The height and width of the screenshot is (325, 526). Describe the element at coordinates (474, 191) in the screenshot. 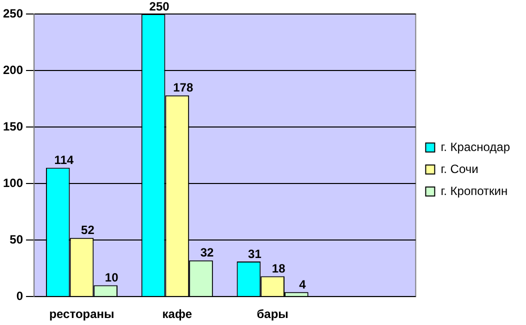

I see `legend-label: г. Кропоткин` at that location.